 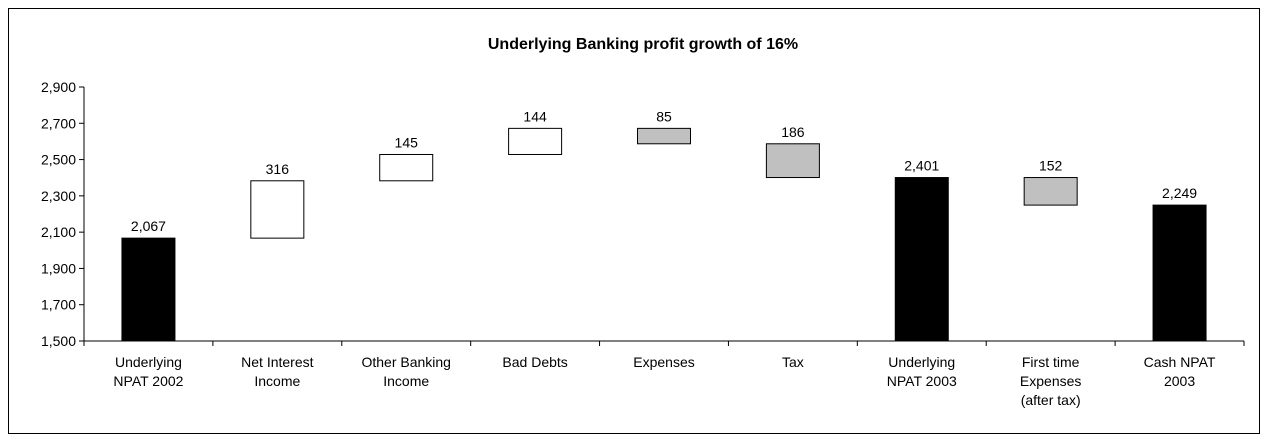 I want to click on data-label: 186, so click(x=793, y=132).